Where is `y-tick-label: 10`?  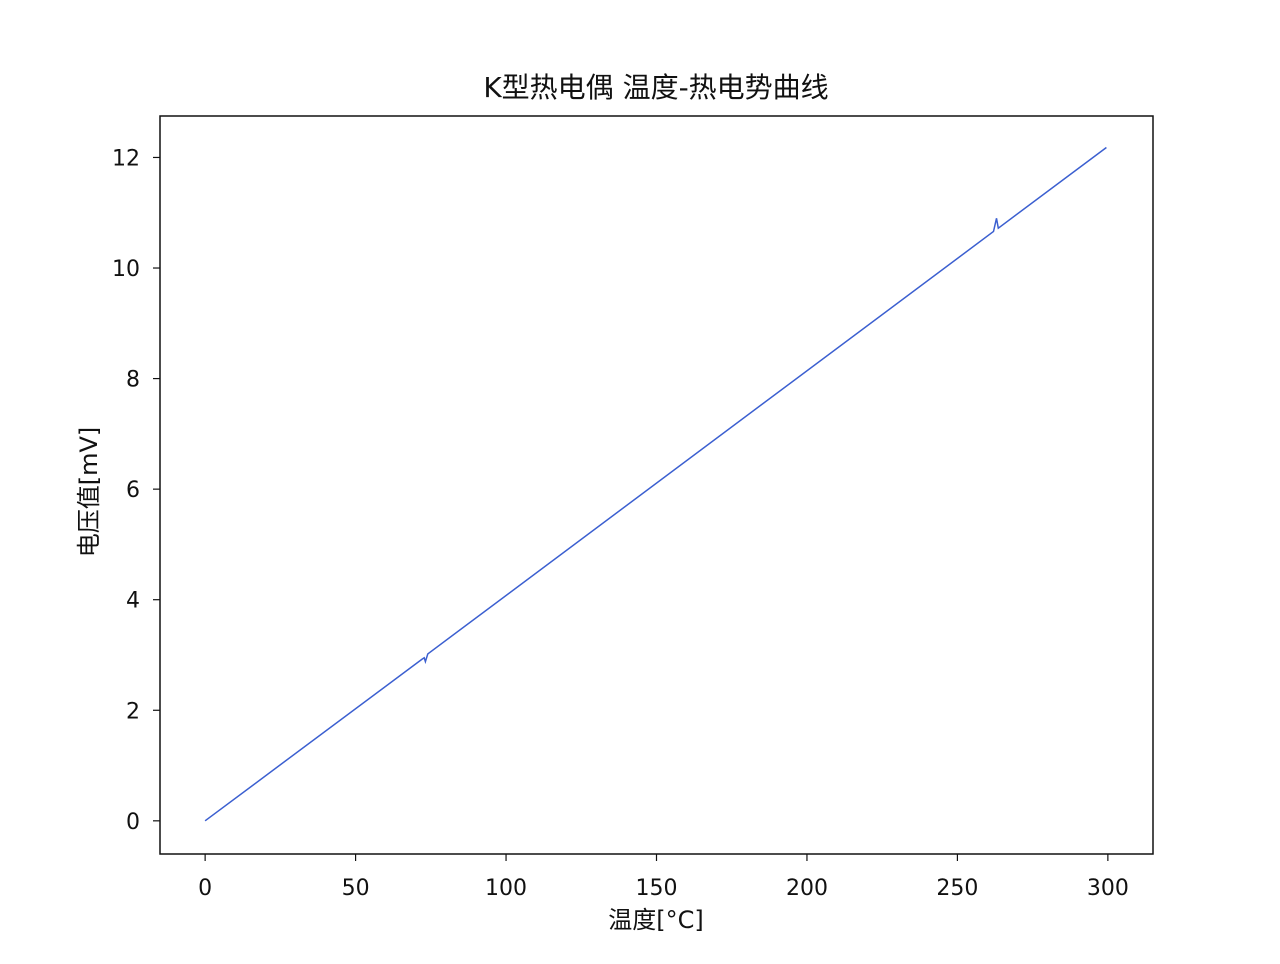
y-tick-label: 10 is located at coordinates (126, 269).